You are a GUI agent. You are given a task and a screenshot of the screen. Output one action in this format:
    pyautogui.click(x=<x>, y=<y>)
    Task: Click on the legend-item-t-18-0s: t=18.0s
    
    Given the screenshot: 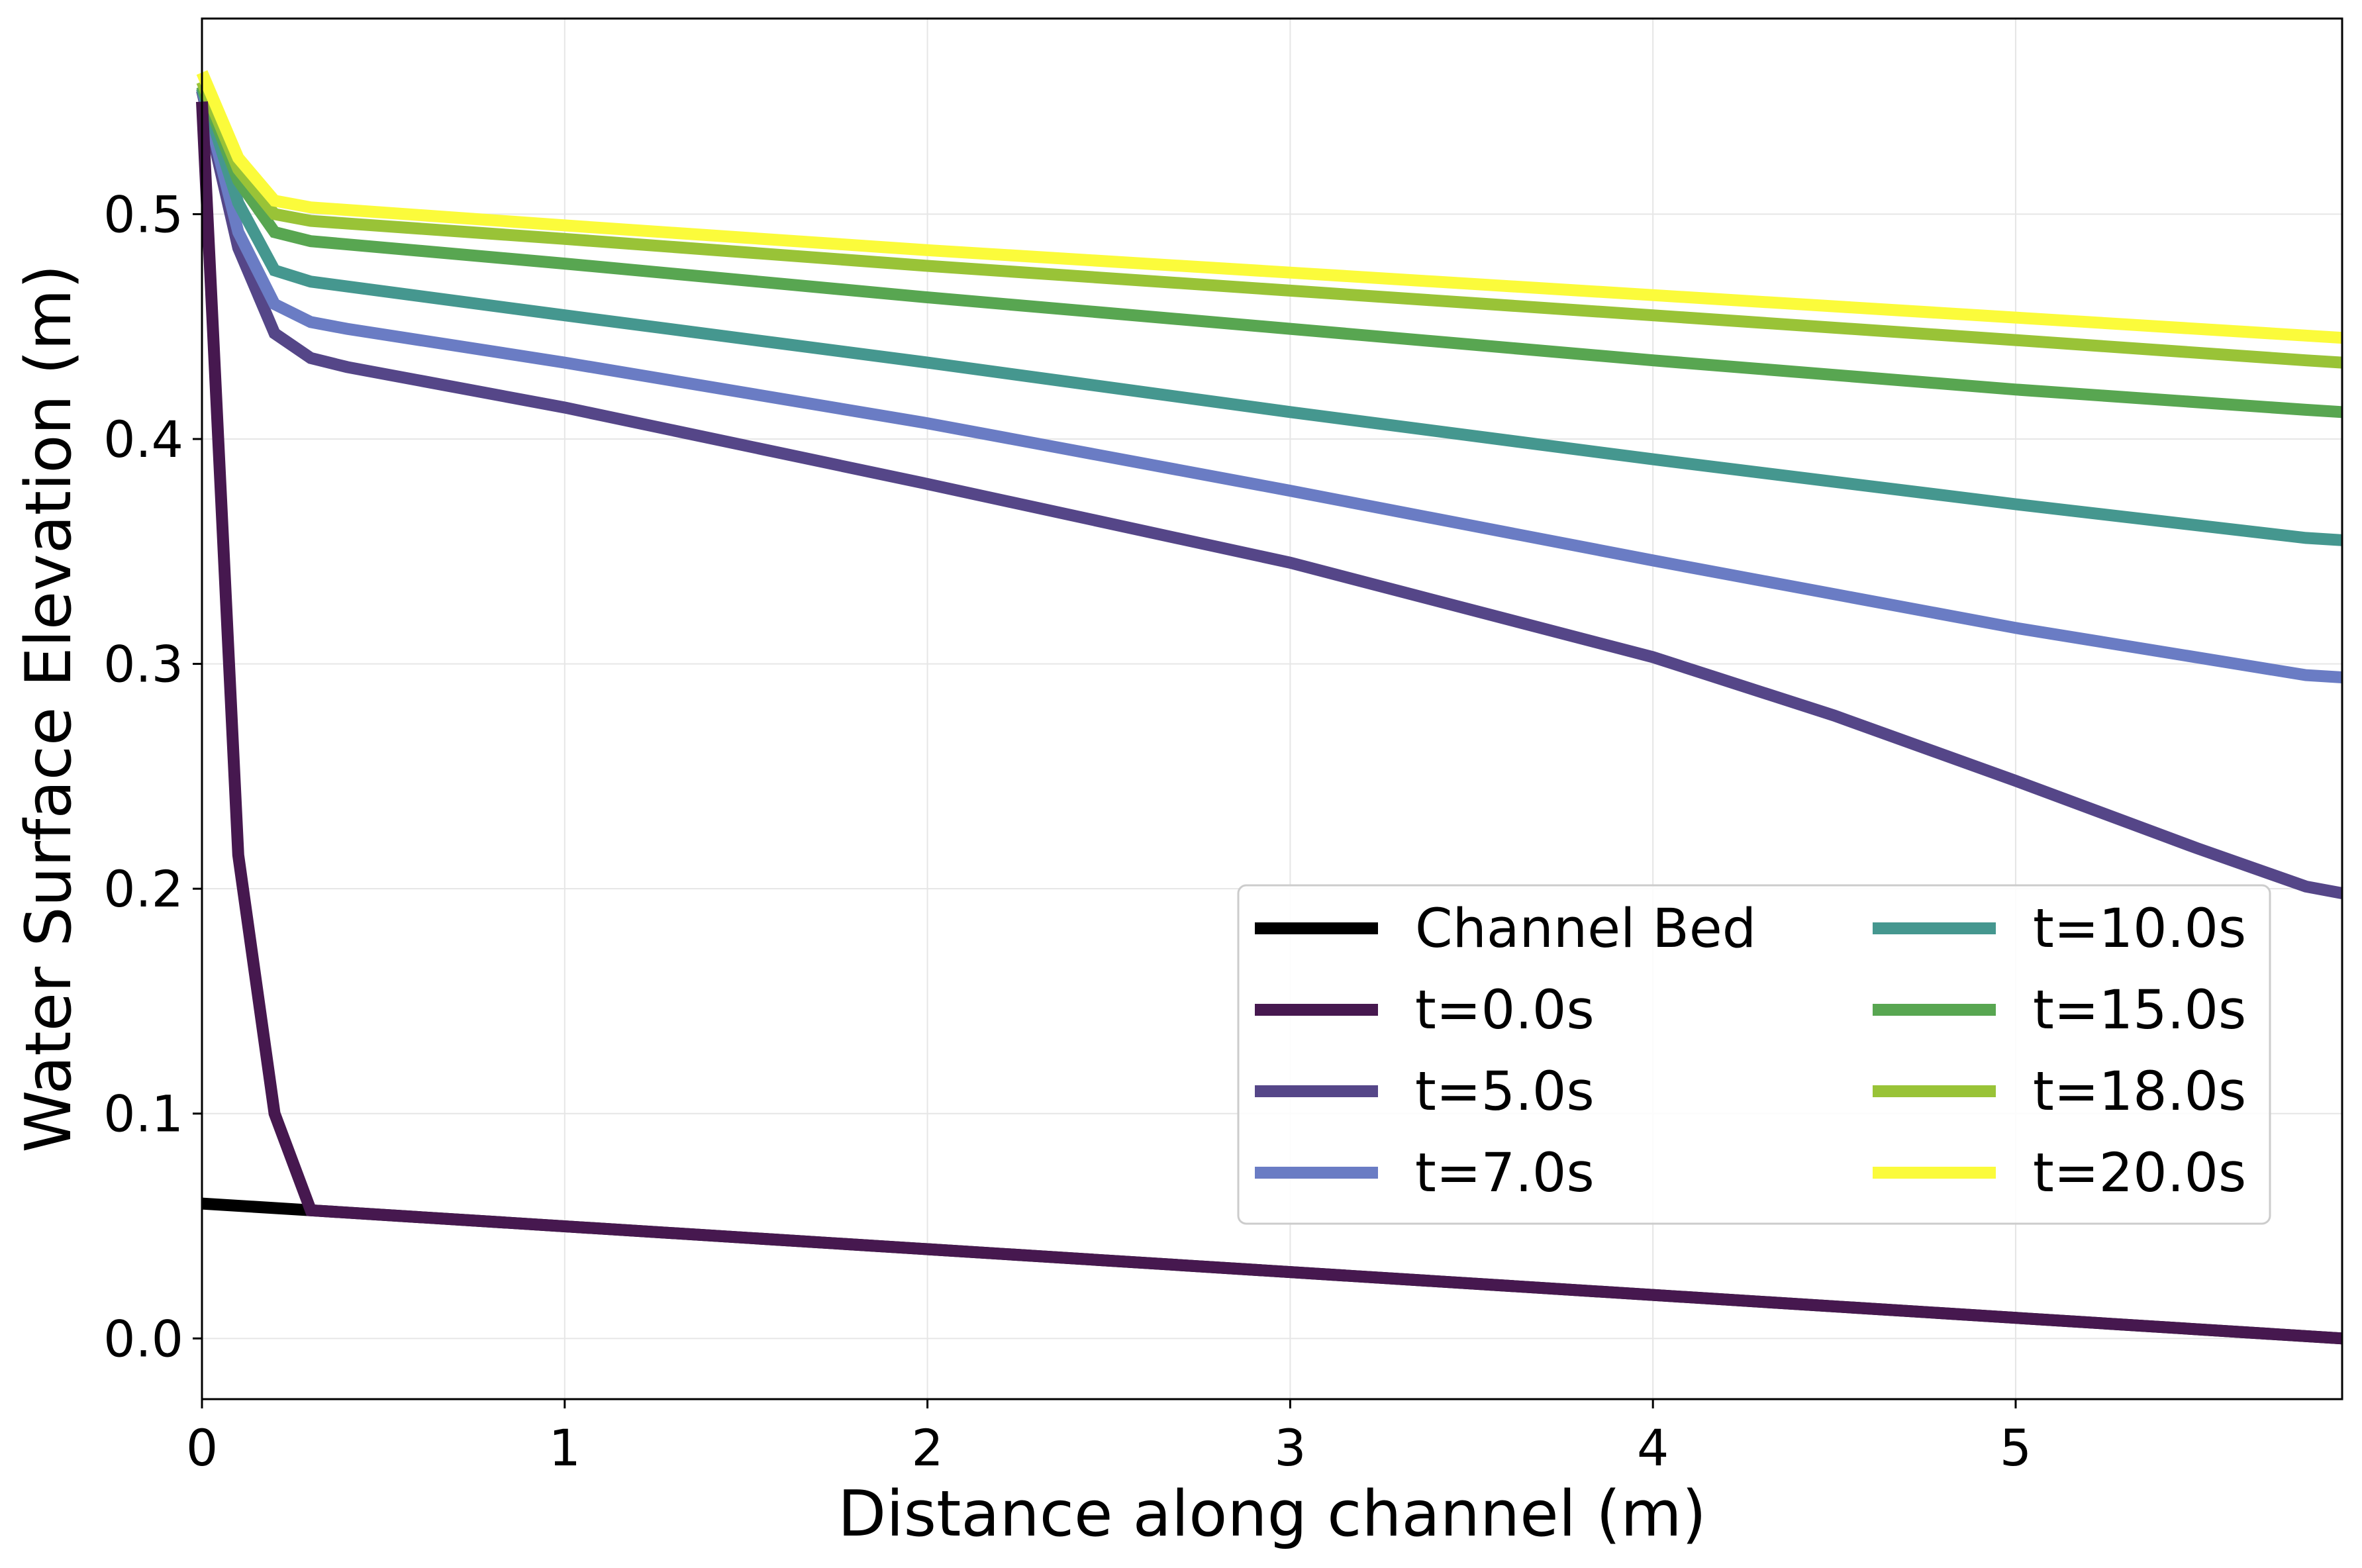 What is the action you would take?
    pyautogui.click(x=2059, y=1092)
    